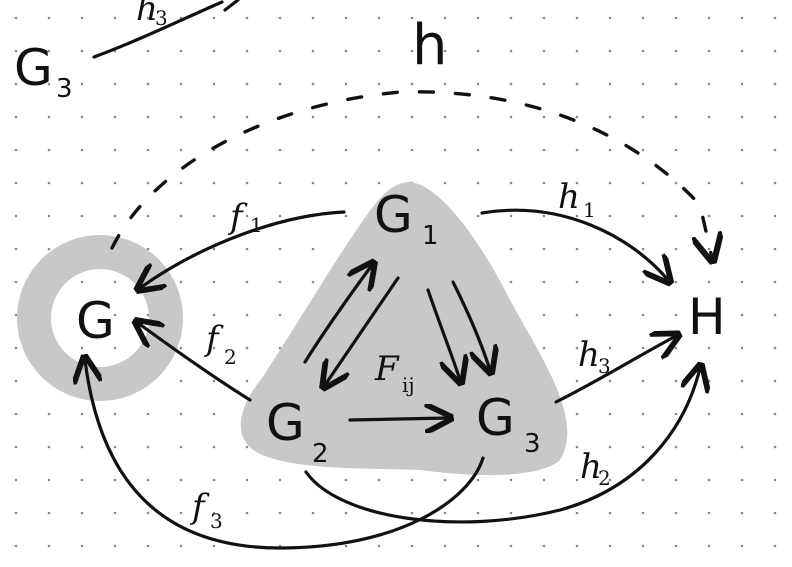 The width and height of the screenshot is (792, 567). What do you see at coordinates (574, 244) in the screenshot?
I see `edge-h1` at bounding box center [574, 244].